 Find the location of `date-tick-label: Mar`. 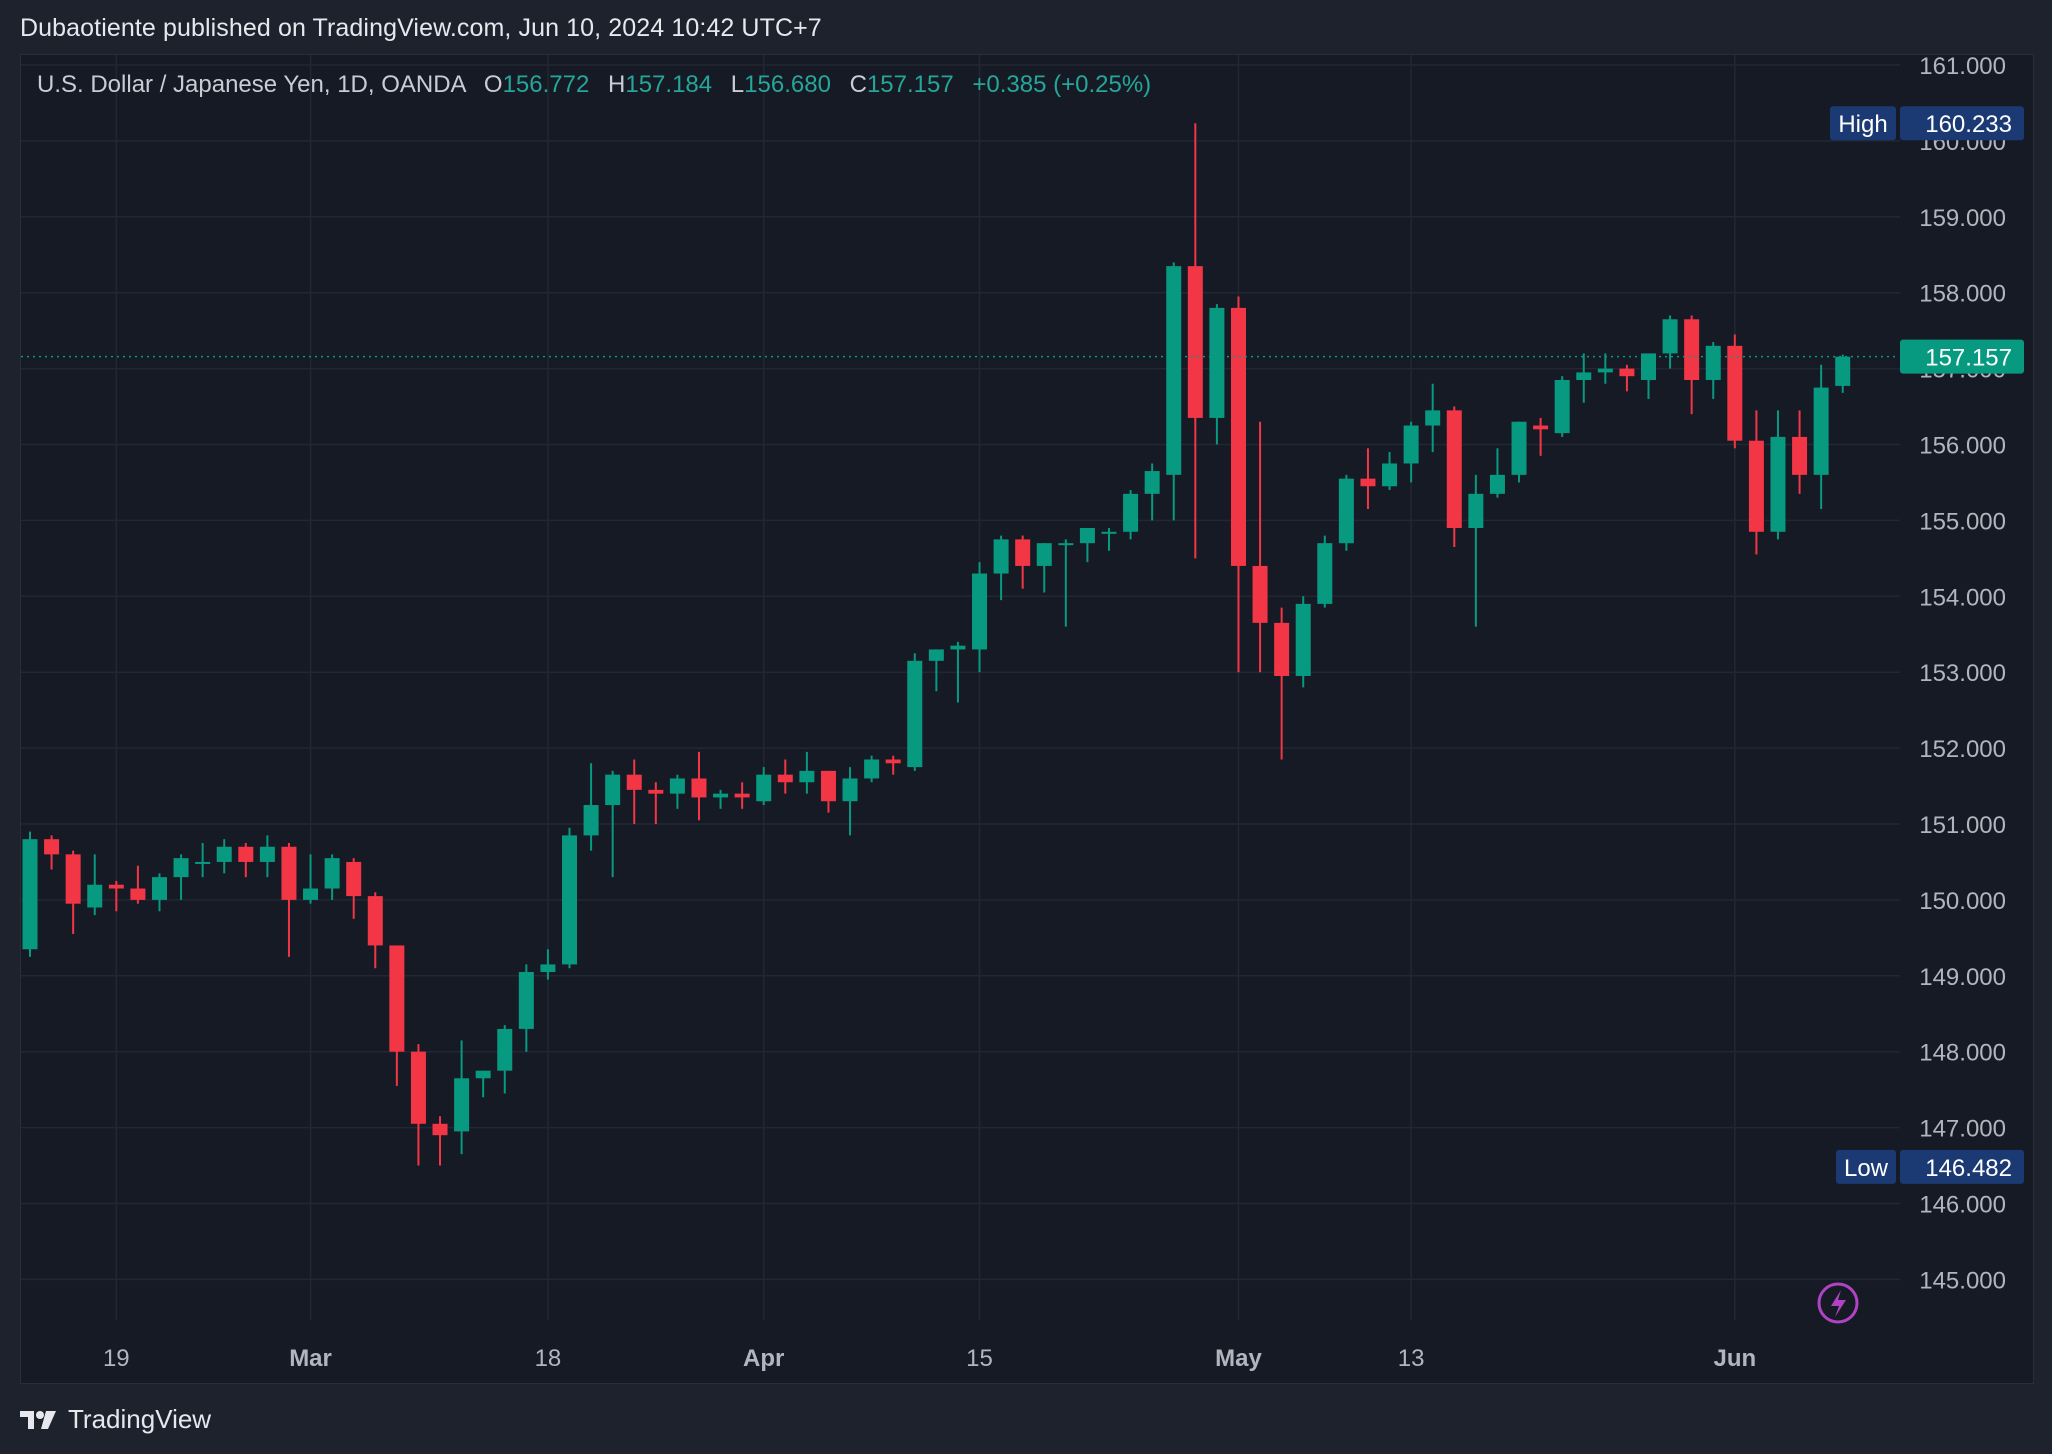

date-tick-label: Mar is located at coordinates (310, 1358).